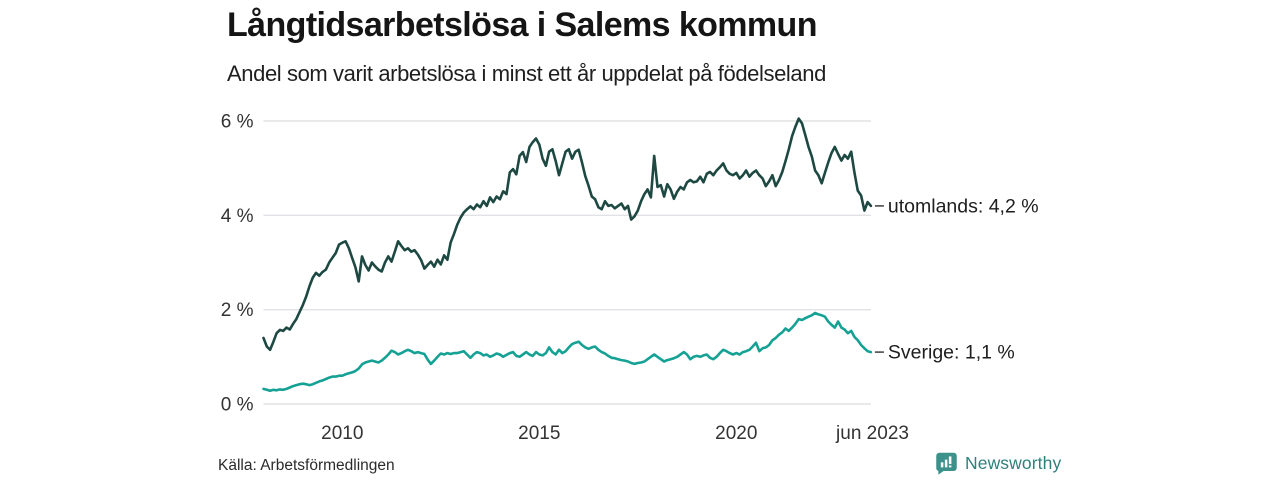  Describe the element at coordinates (237, 216) in the screenshot. I see `y-tick-label-2: 4 %` at that location.